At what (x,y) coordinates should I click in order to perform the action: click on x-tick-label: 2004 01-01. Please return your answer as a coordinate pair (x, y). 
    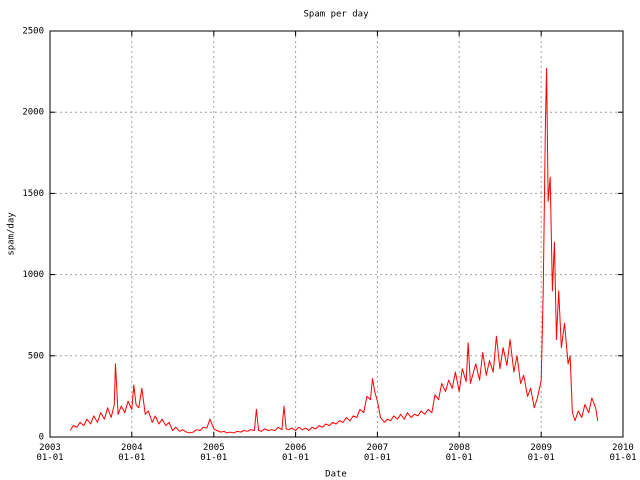
    Looking at the image, I should click on (132, 453).